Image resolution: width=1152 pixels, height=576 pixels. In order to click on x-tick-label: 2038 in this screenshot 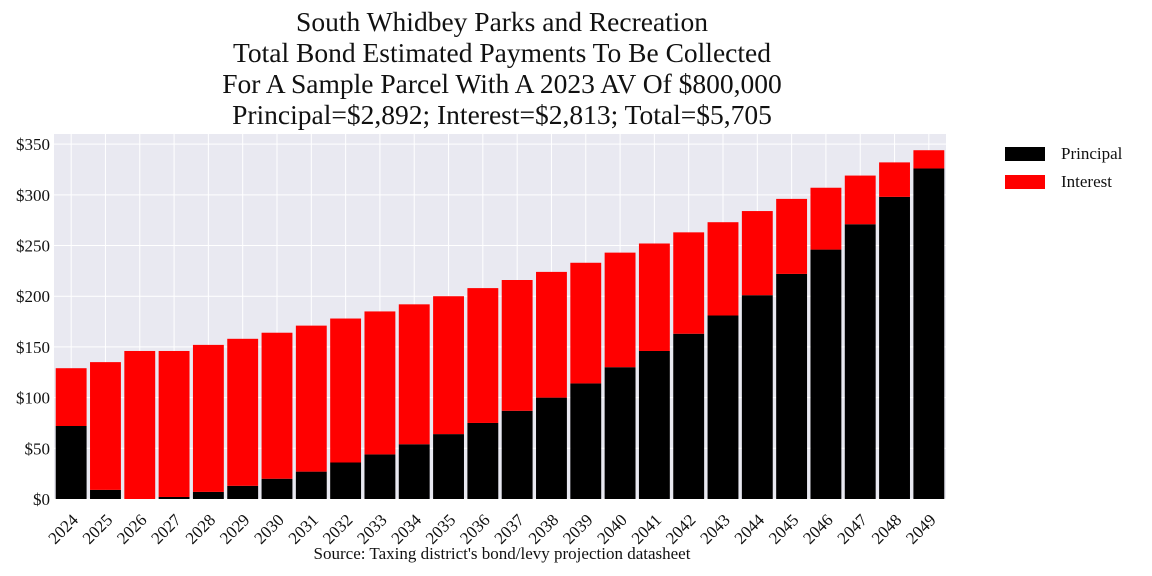, I will do `click(543, 528)`.